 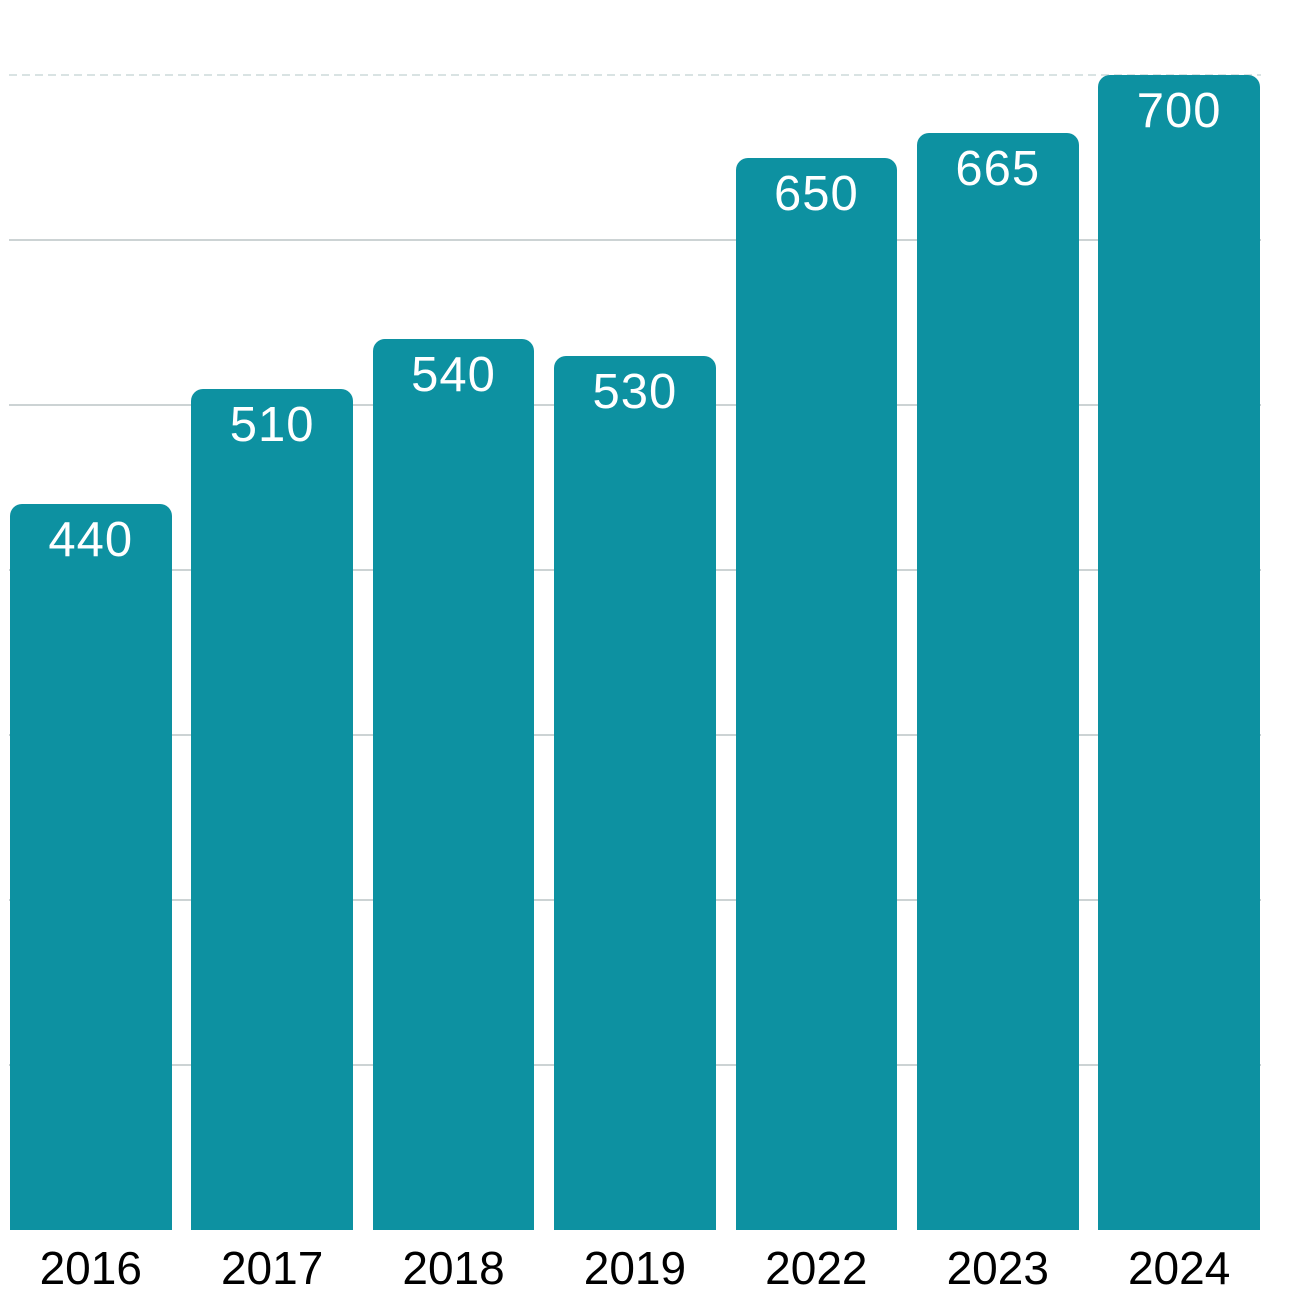 What do you see at coordinates (635, 1268) in the screenshot?
I see `x-axis-label-2019: 2019` at bounding box center [635, 1268].